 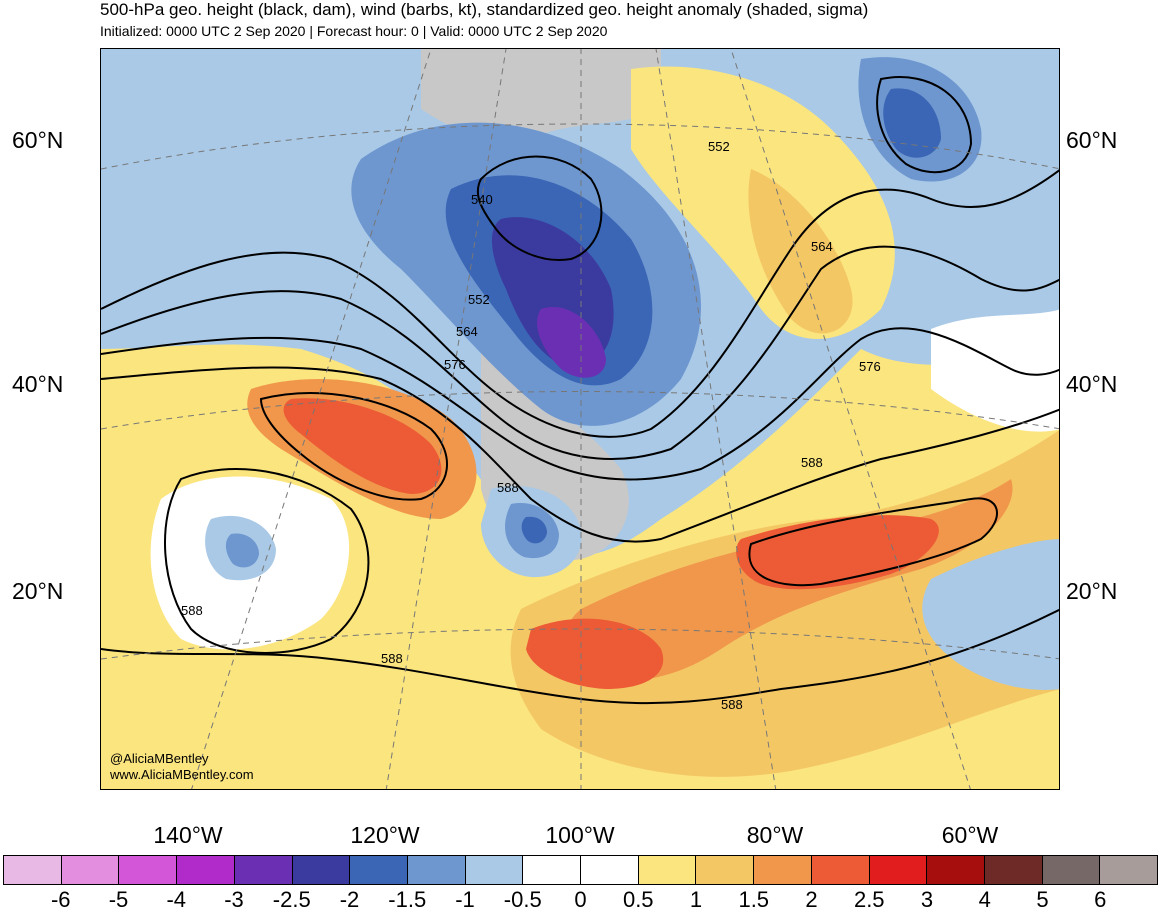 I want to click on caribbean-warm-core, so click(x=595, y=653).